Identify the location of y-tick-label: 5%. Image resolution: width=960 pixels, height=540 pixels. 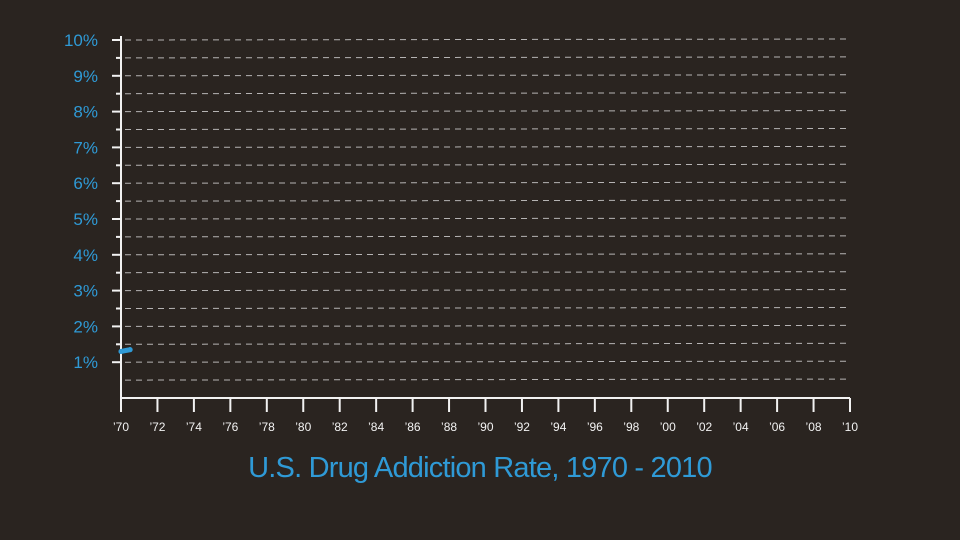
(85, 219).